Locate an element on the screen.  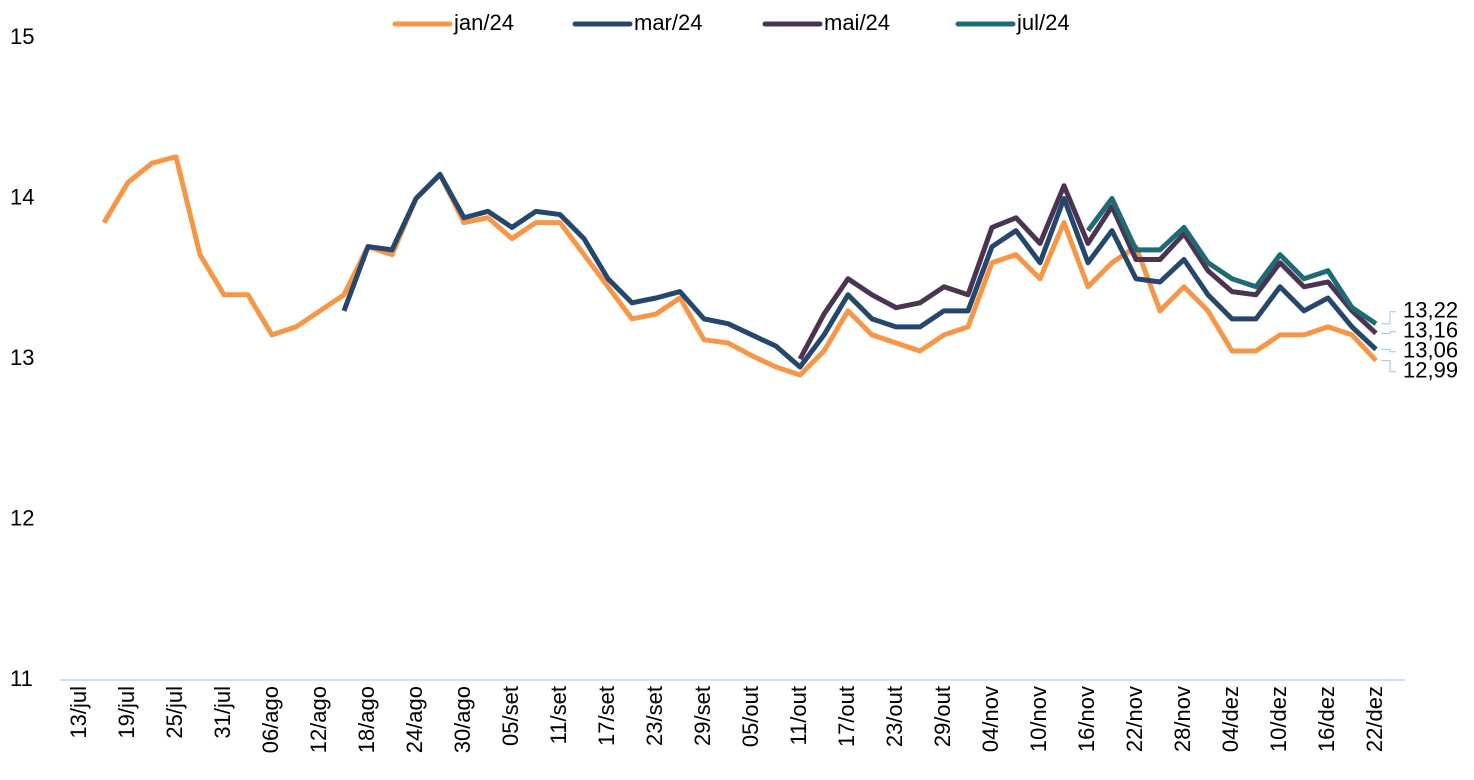
x-tick-label: 10/dez is located at coordinates (1278, 719).